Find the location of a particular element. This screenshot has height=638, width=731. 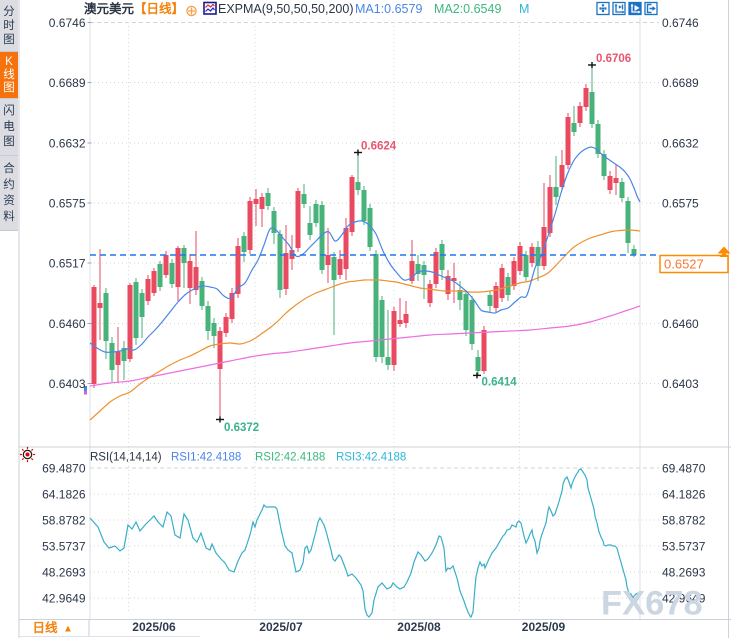

svg-text: RSI3:42.4188 is located at coordinates (371, 458).